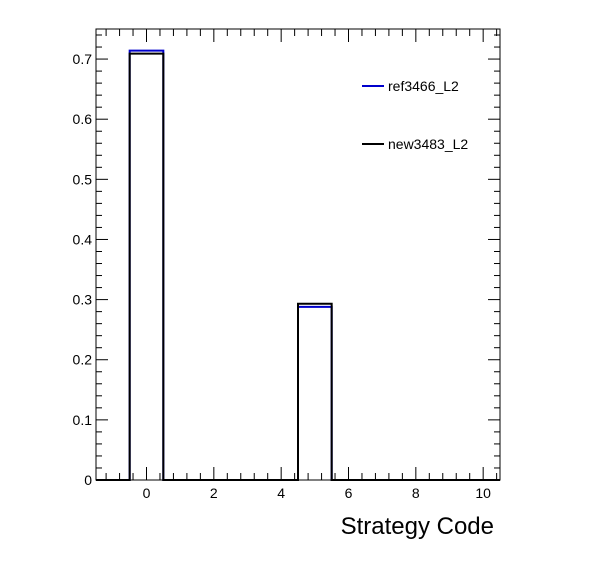 The width and height of the screenshot is (596, 572). What do you see at coordinates (416, 493) in the screenshot?
I see `x-tick-label: 8` at bounding box center [416, 493].